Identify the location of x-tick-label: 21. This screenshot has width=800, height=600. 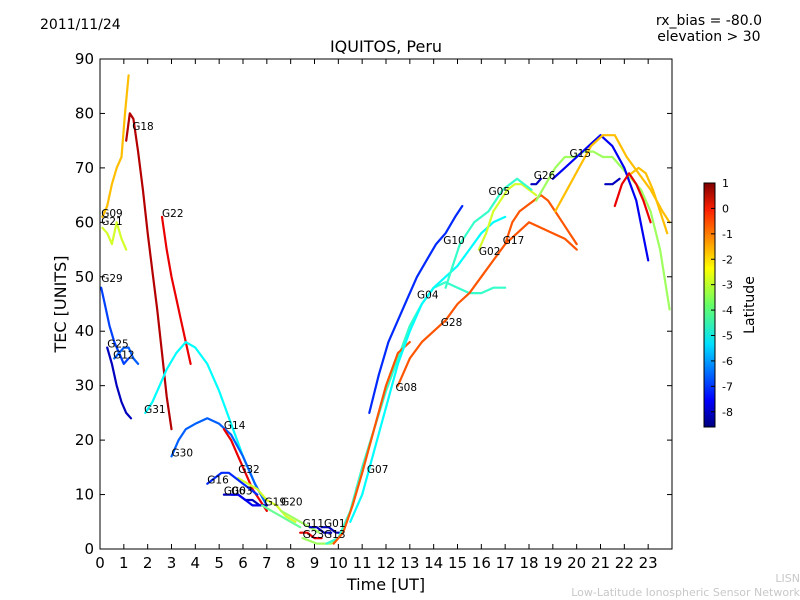
(600, 563).